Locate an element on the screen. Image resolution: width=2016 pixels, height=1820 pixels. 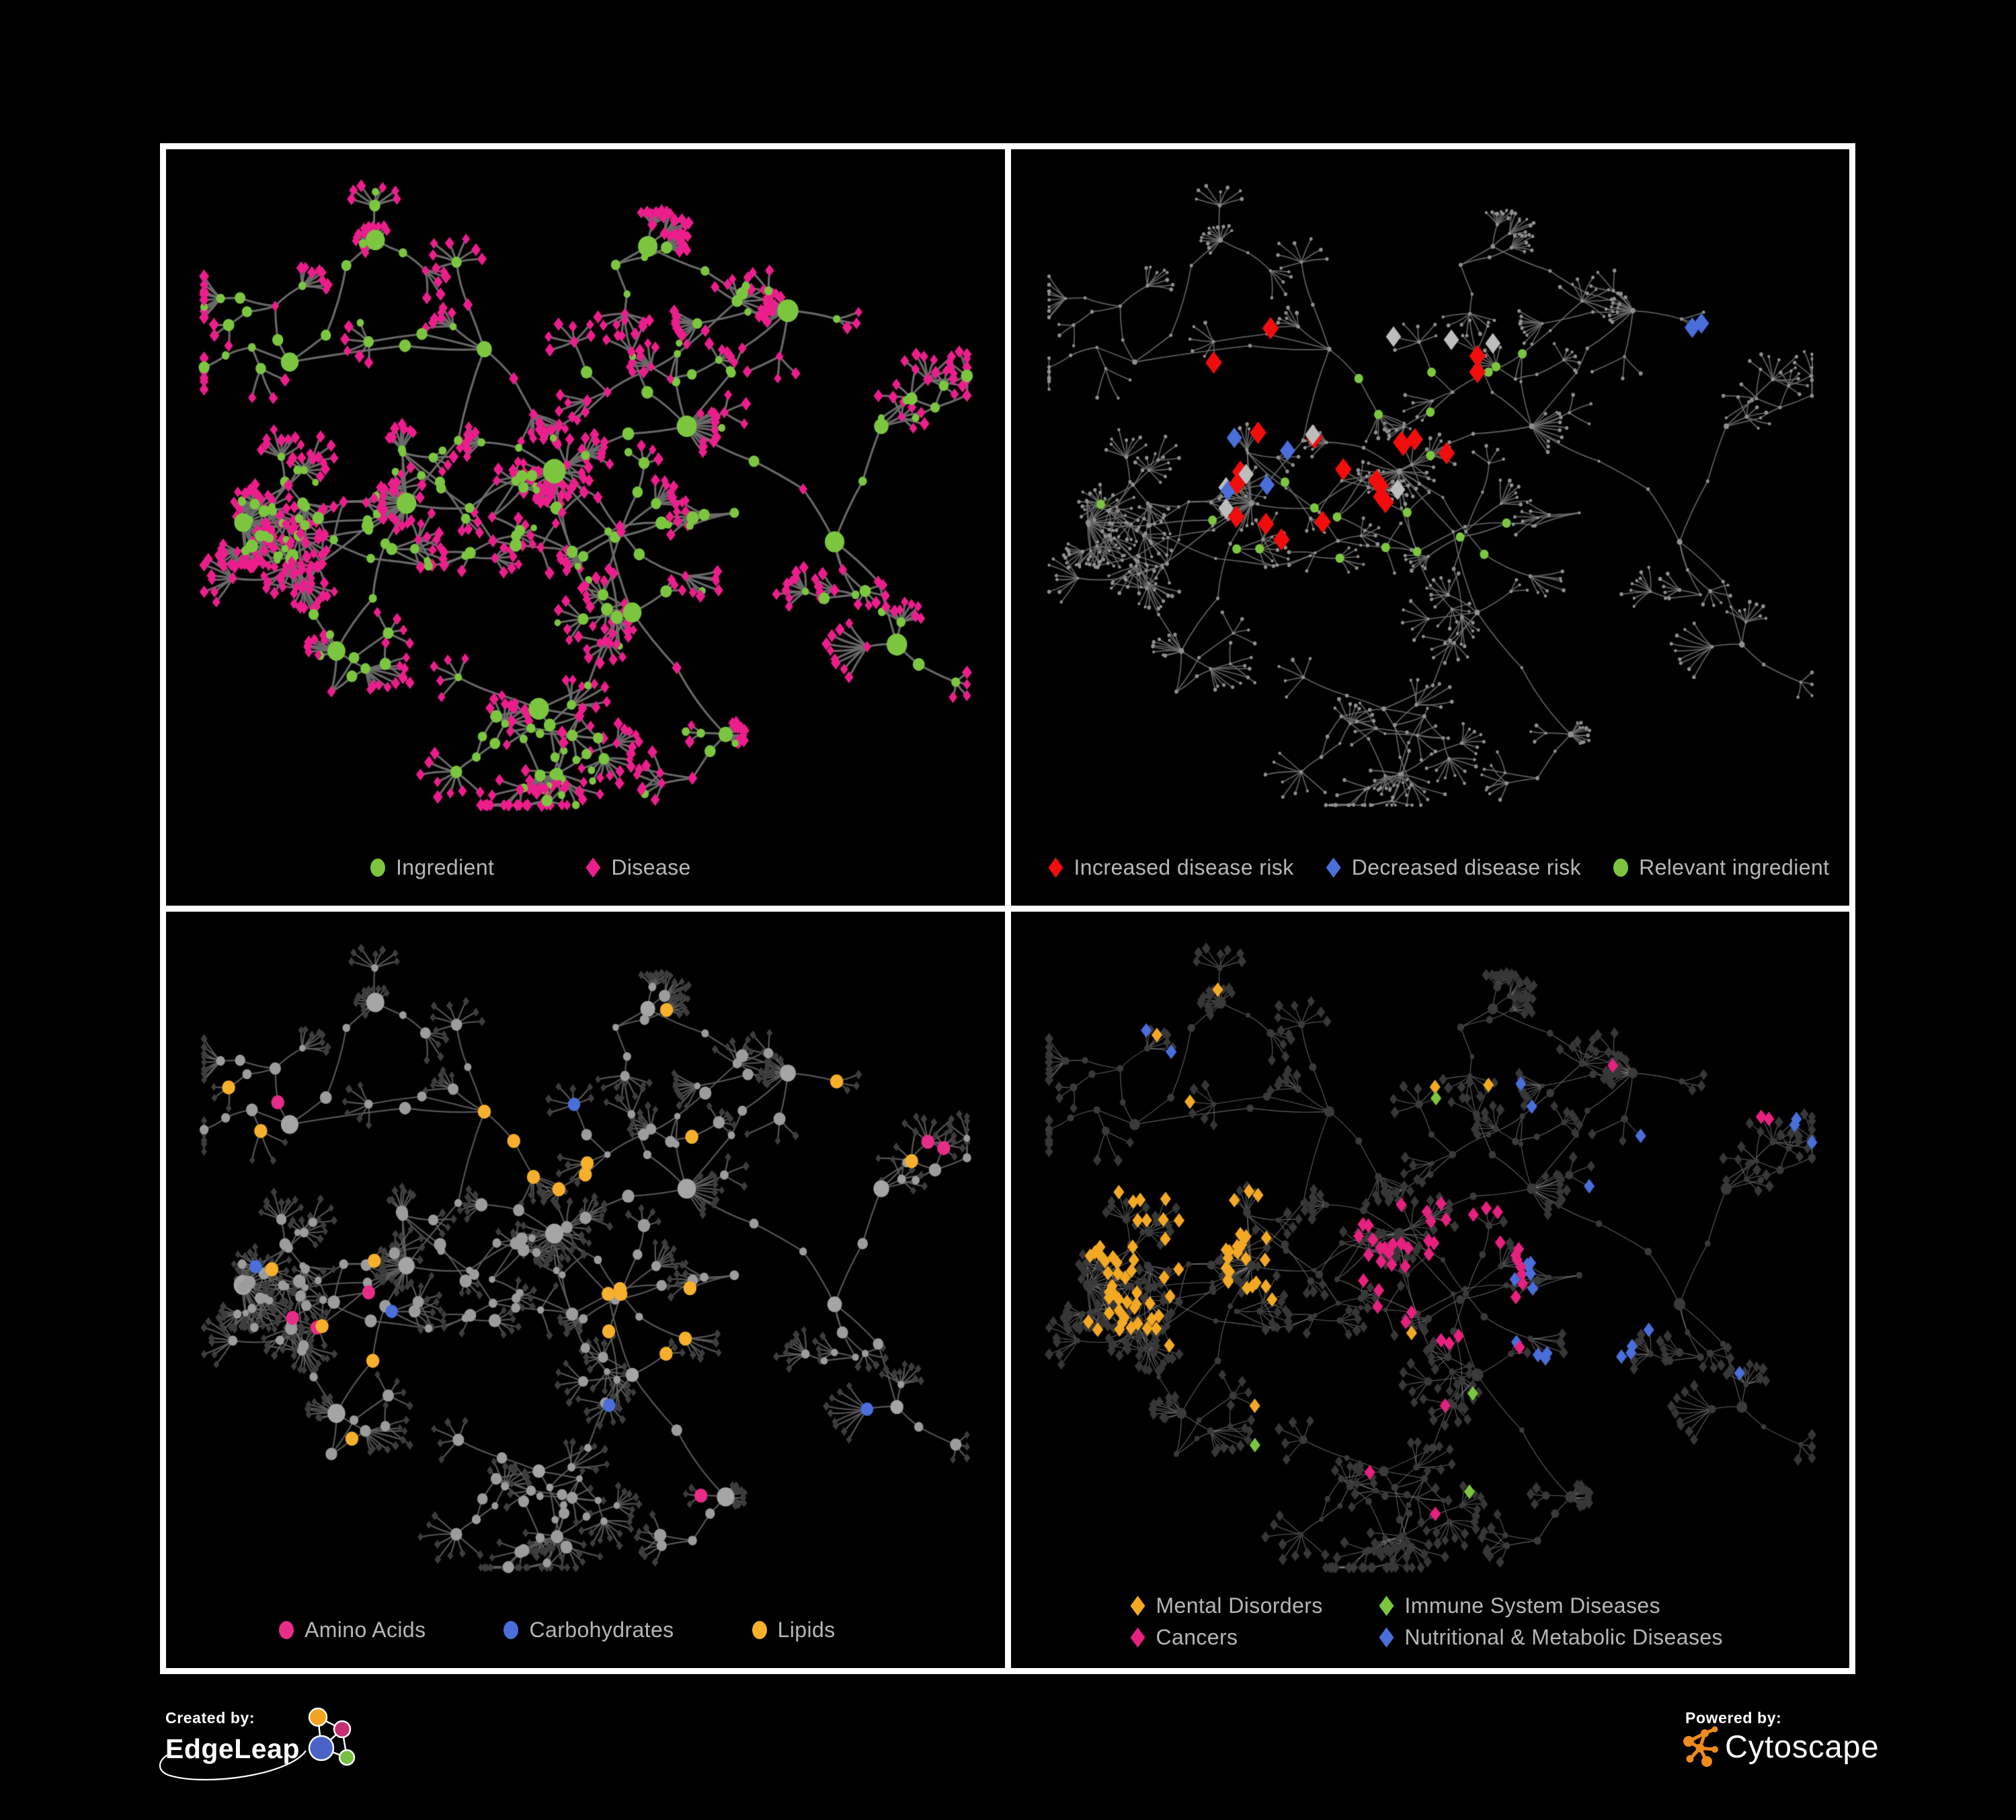
edgeleap-swoosh-line is located at coordinates (233, 1765).